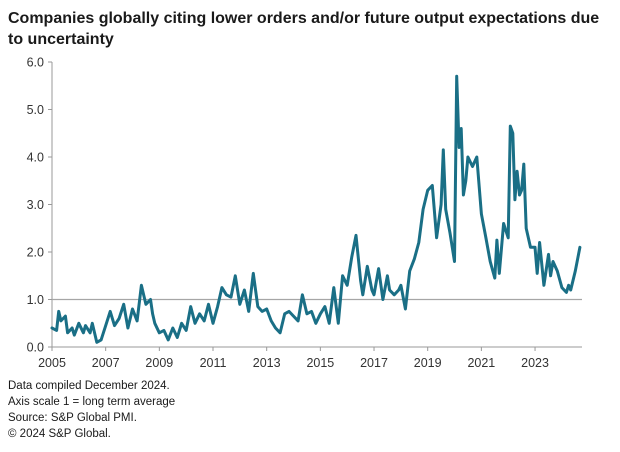 The width and height of the screenshot is (620, 452). Describe the element at coordinates (35, 205) in the screenshot. I see `y-tick-label: 3.0` at that location.